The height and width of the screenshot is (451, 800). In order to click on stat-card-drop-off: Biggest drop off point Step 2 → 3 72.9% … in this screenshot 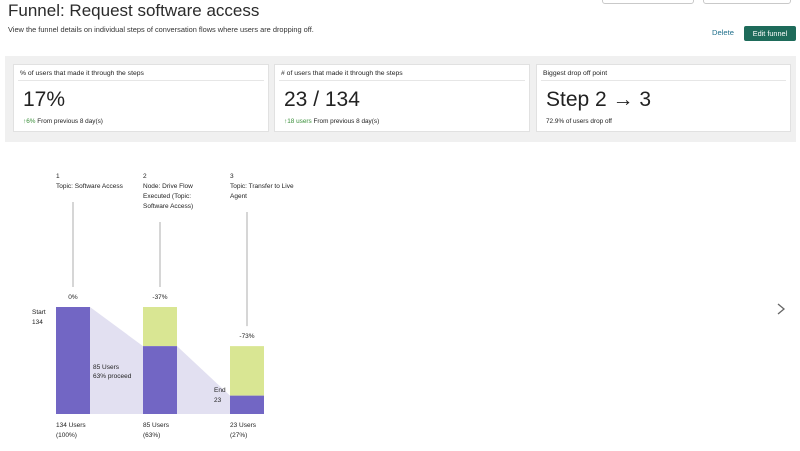, I will do `click(663, 98)`.